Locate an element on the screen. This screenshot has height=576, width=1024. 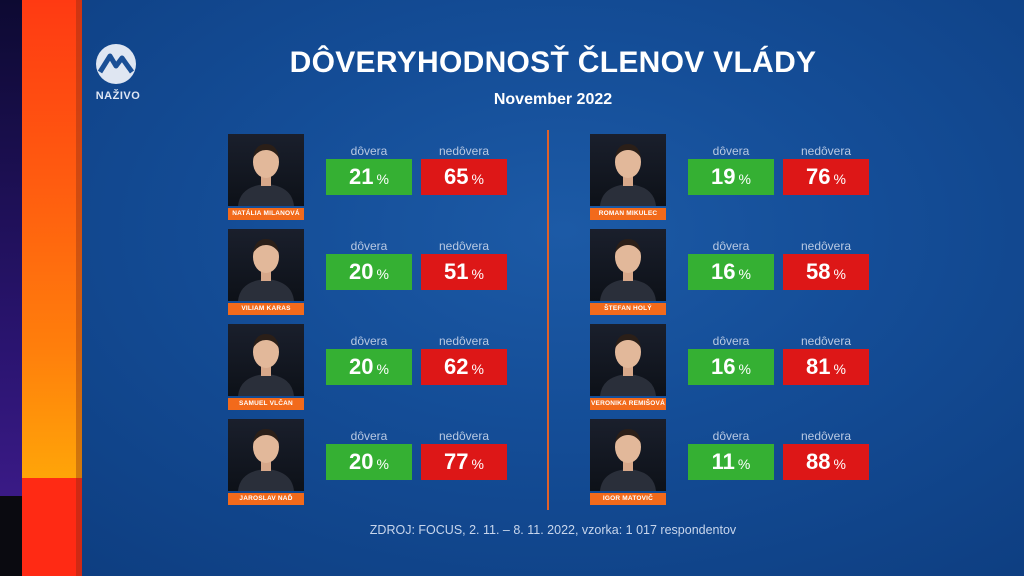
minister-name: ŠTEFAN HOLÝ is located at coordinates (628, 309).